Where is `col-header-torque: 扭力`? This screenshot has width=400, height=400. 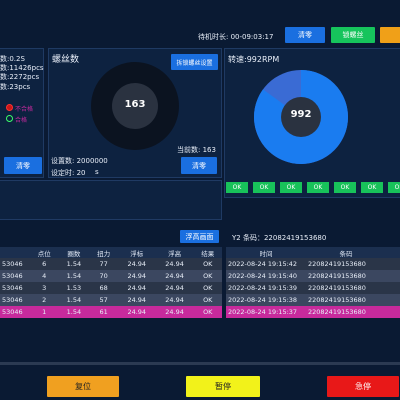
col-header-torque: 扭力 is located at coordinates (103, 252).